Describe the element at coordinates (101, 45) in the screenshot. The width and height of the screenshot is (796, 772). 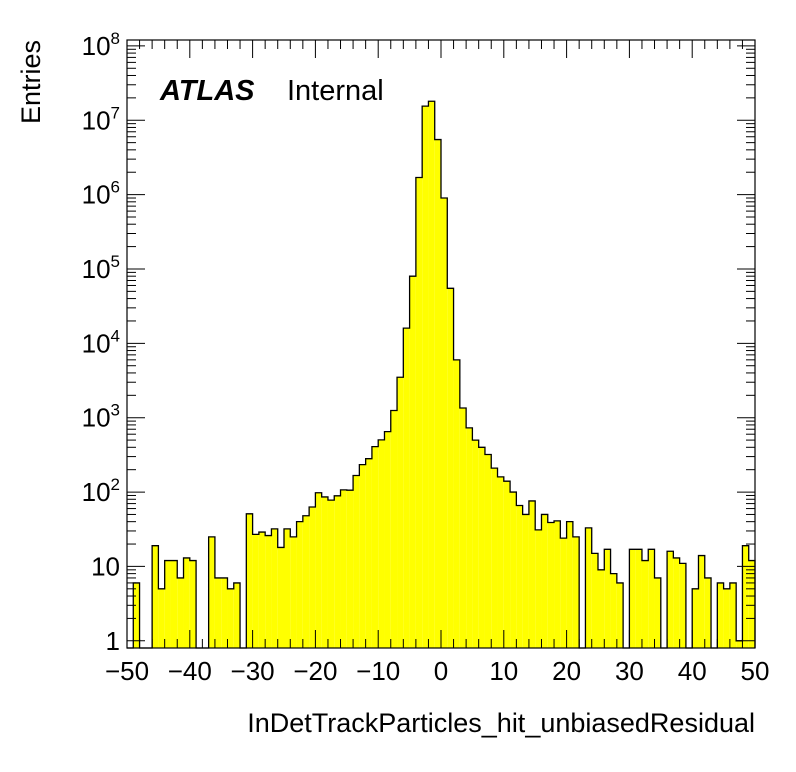
I see `y-tick-label: 10⁸` at that location.